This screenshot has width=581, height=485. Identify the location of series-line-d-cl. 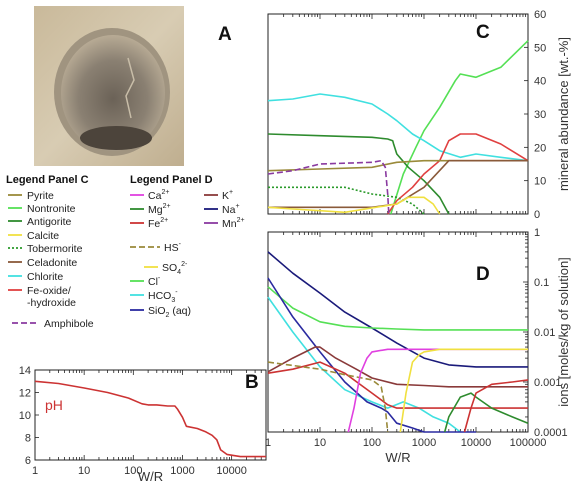
(397, 308).